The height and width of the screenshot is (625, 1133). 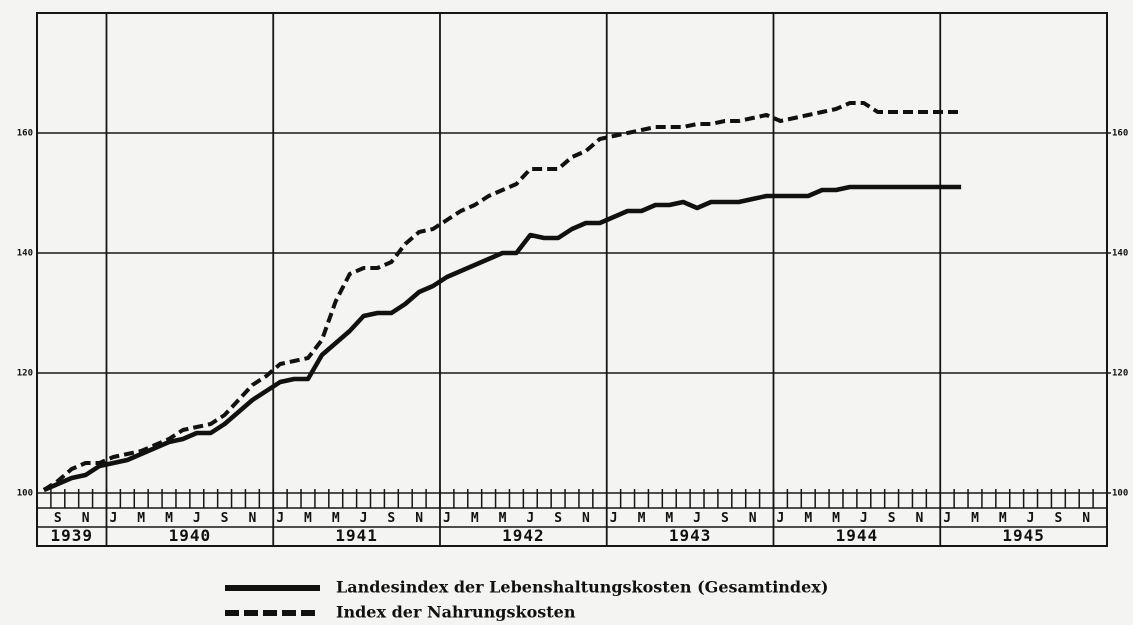 What do you see at coordinates (1120, 254) in the screenshot?
I see `y2-tick-label: 140` at bounding box center [1120, 254].